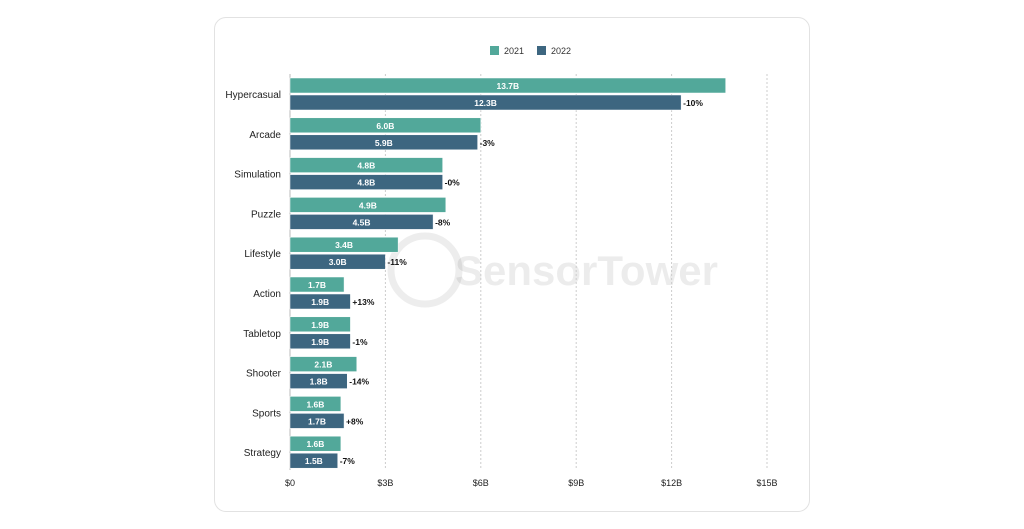 The height and width of the screenshot is (529, 1024). Describe the element at coordinates (576, 483) in the screenshot. I see `x-tick-label: $9B` at that location.